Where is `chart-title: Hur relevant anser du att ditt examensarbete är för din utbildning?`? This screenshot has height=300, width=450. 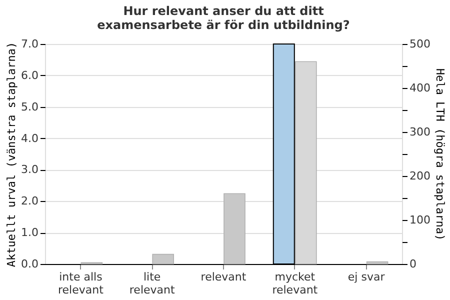 chart-title: Hur relevant anser du att ditt examensarbete är för din utbildning? is located at coordinates (223, 18).